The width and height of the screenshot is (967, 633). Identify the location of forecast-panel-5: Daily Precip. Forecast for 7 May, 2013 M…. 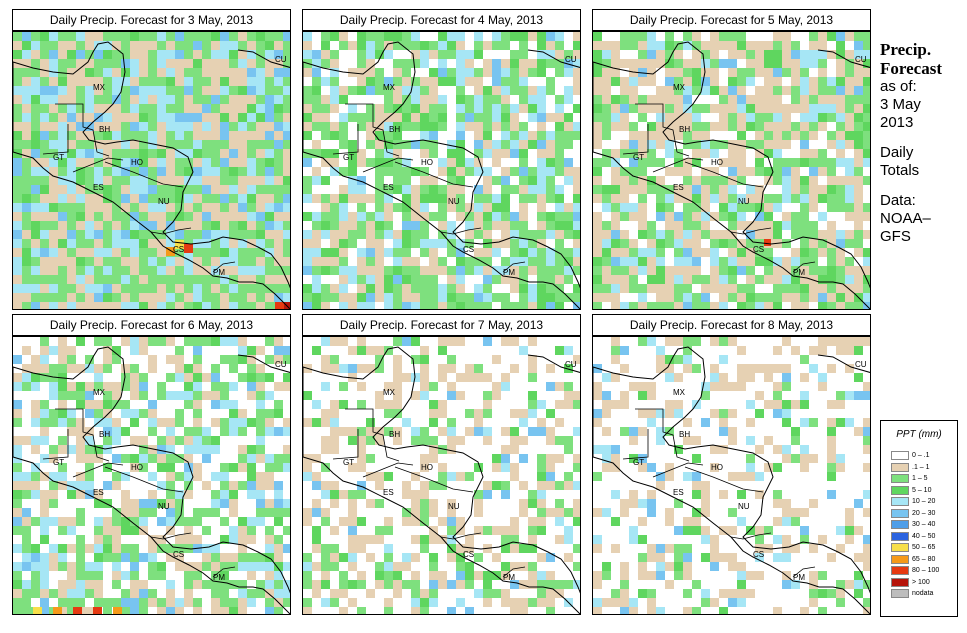
(441, 464).